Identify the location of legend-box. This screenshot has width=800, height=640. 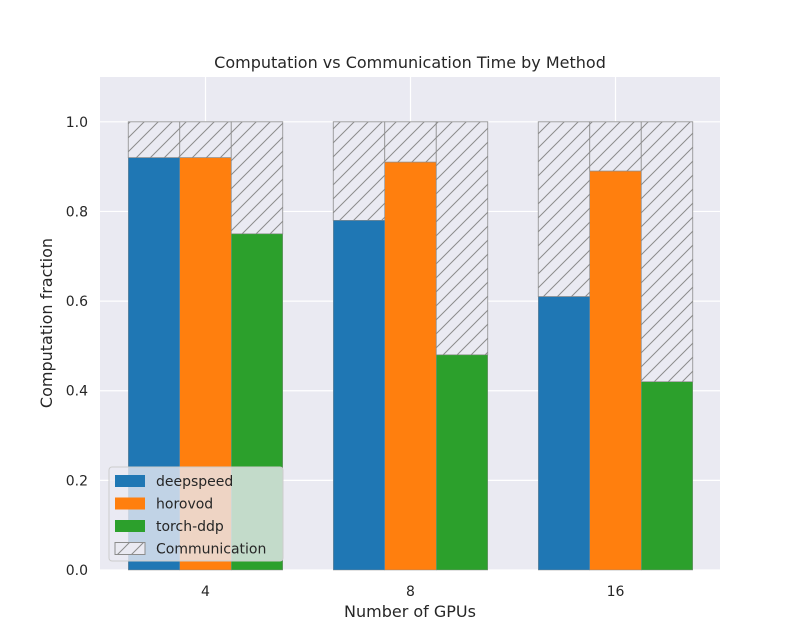
(196, 514).